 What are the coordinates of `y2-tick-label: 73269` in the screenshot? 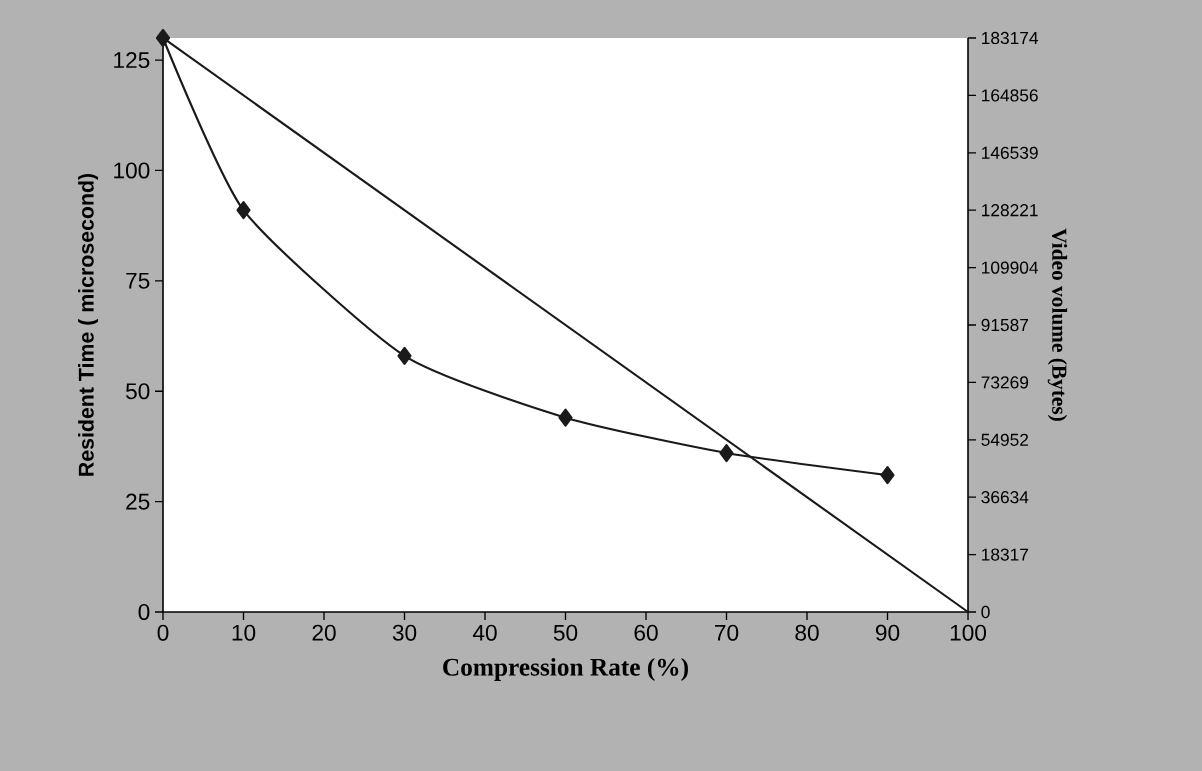 It's located at (1005, 382).